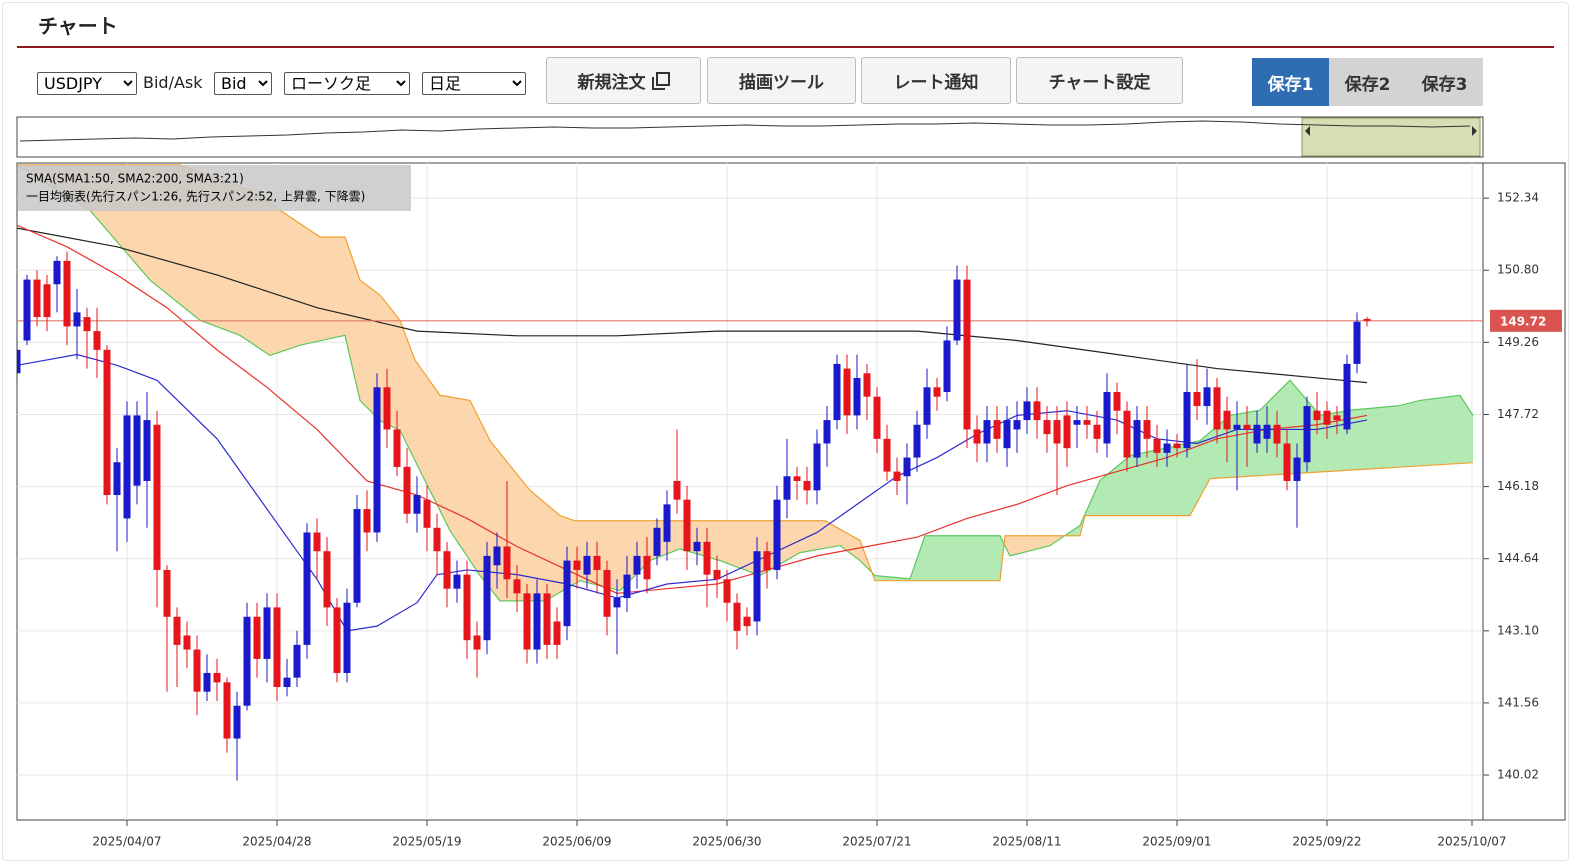  I want to click on price-type-select: Bid, so click(243, 83).